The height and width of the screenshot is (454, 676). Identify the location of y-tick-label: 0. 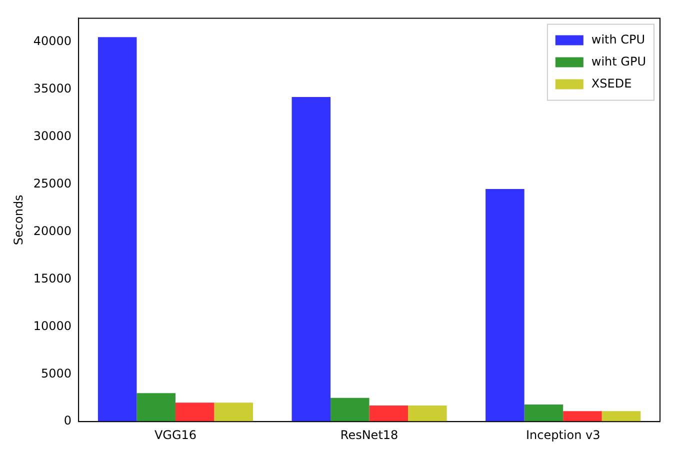
(68, 421).